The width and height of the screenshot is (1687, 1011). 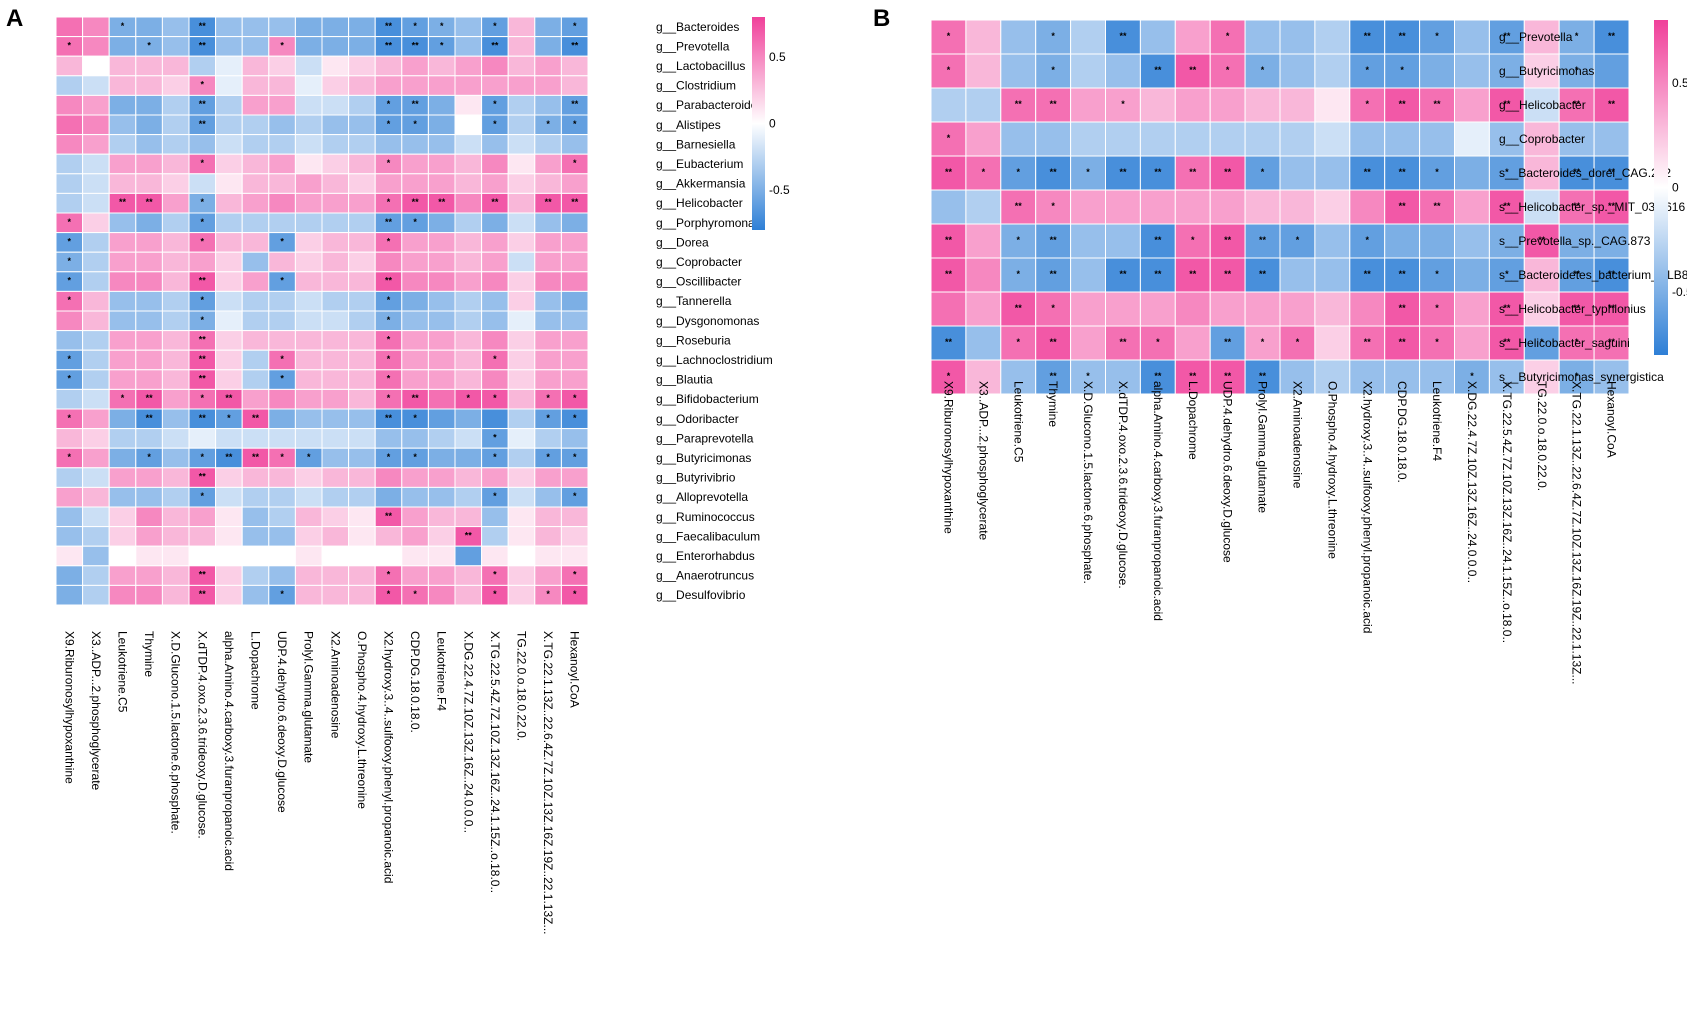 What do you see at coordinates (1472, 482) in the screenshot?
I see `column-label: X.DG.22.4.7Z.10Z.13Z.16Z..24.0.0.0..` at bounding box center [1472, 482].